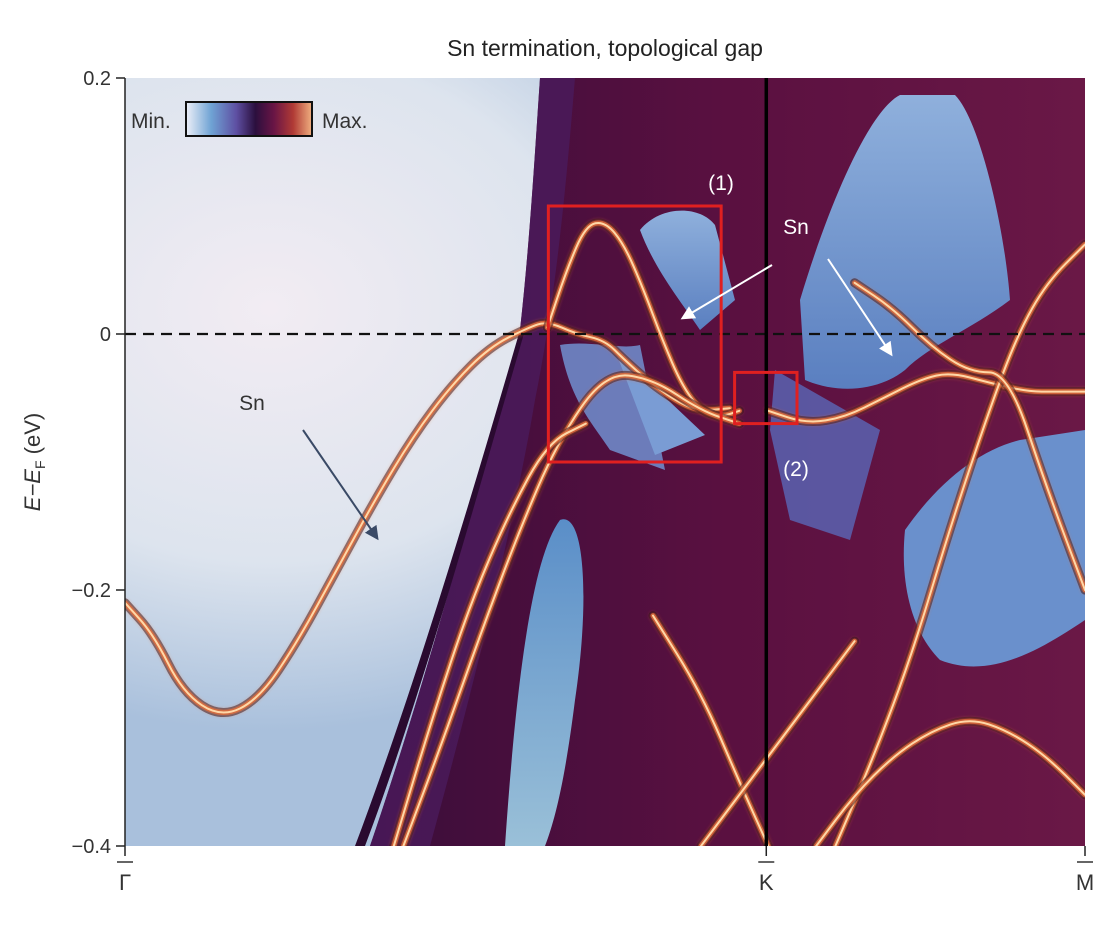 This screenshot has height=933, width=1097. I want to click on colorbar-legend: Min. Max., so click(249, 119).